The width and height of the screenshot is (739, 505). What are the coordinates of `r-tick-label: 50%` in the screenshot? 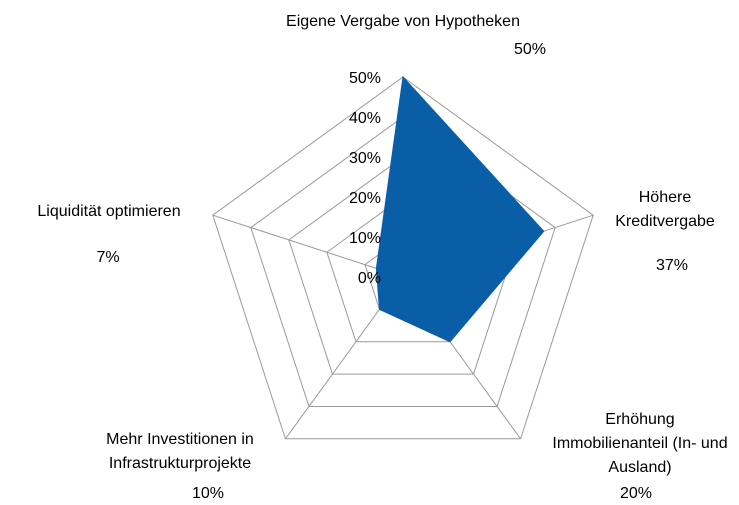 It's located at (365, 78).